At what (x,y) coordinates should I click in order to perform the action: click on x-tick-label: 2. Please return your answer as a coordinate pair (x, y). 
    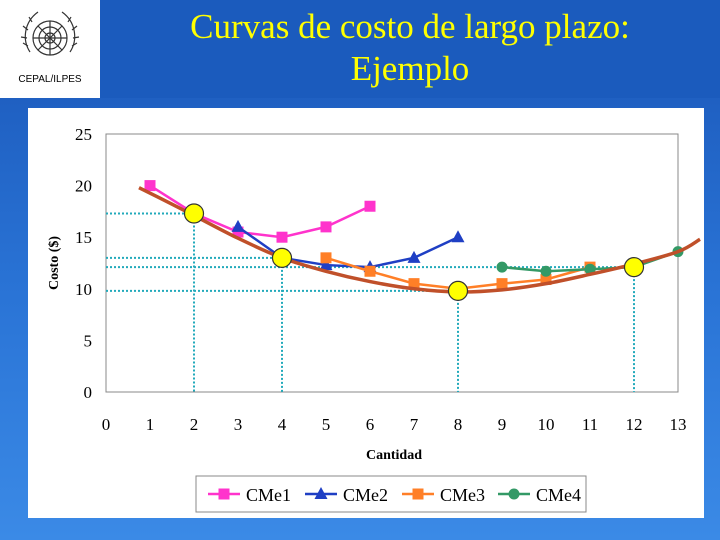
    Looking at the image, I should click on (194, 424).